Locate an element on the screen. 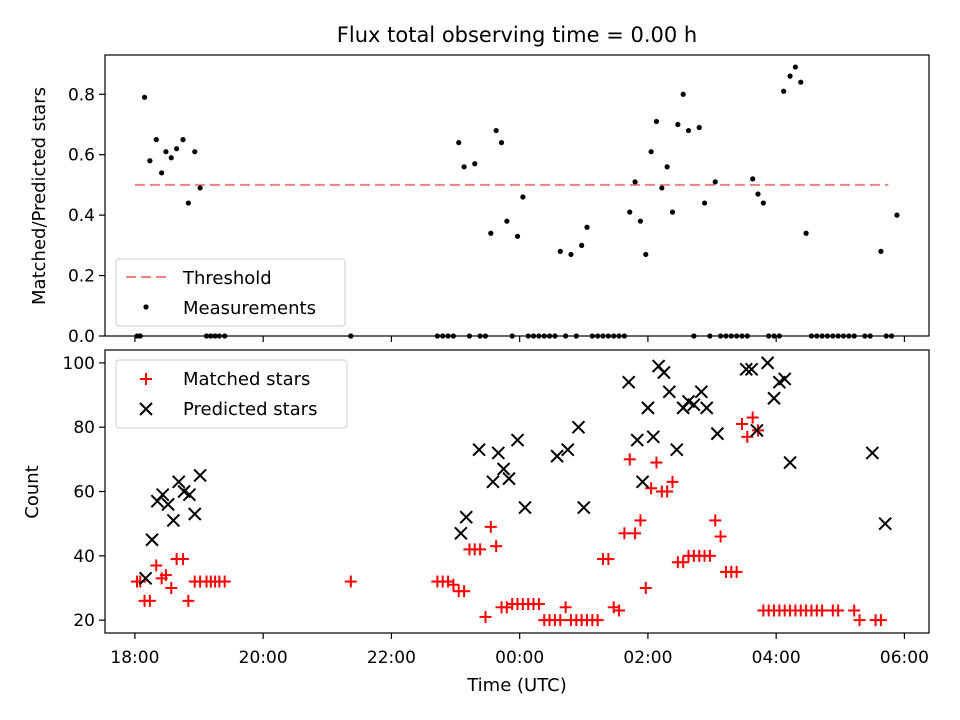  ratio-y-tick-label: 0.4 is located at coordinates (81, 216).